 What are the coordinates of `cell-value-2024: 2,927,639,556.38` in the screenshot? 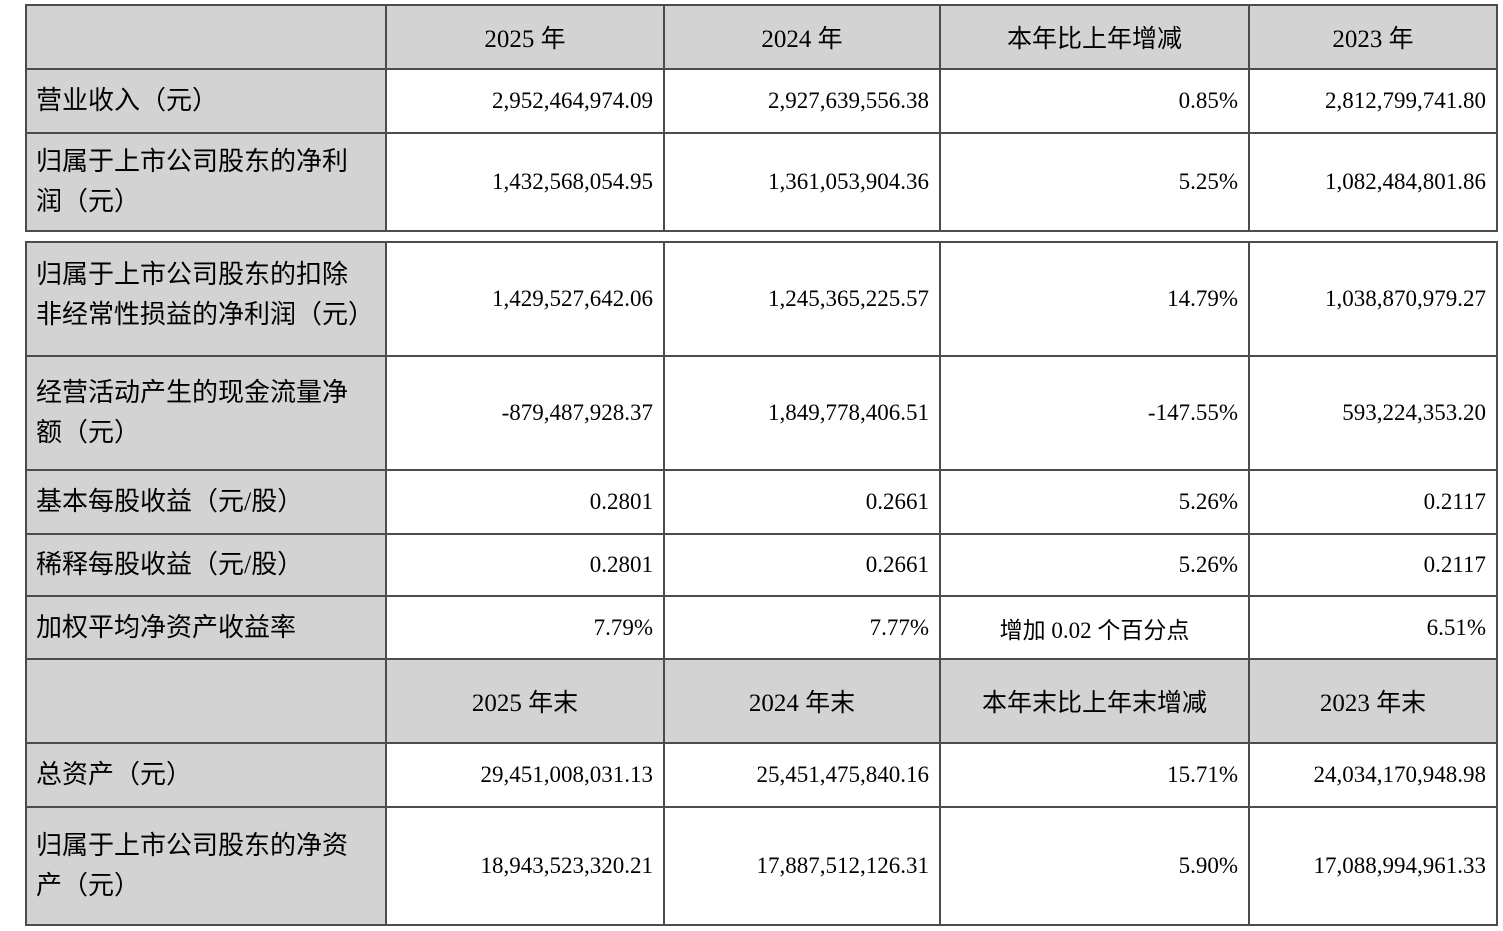 It's located at (802, 101).